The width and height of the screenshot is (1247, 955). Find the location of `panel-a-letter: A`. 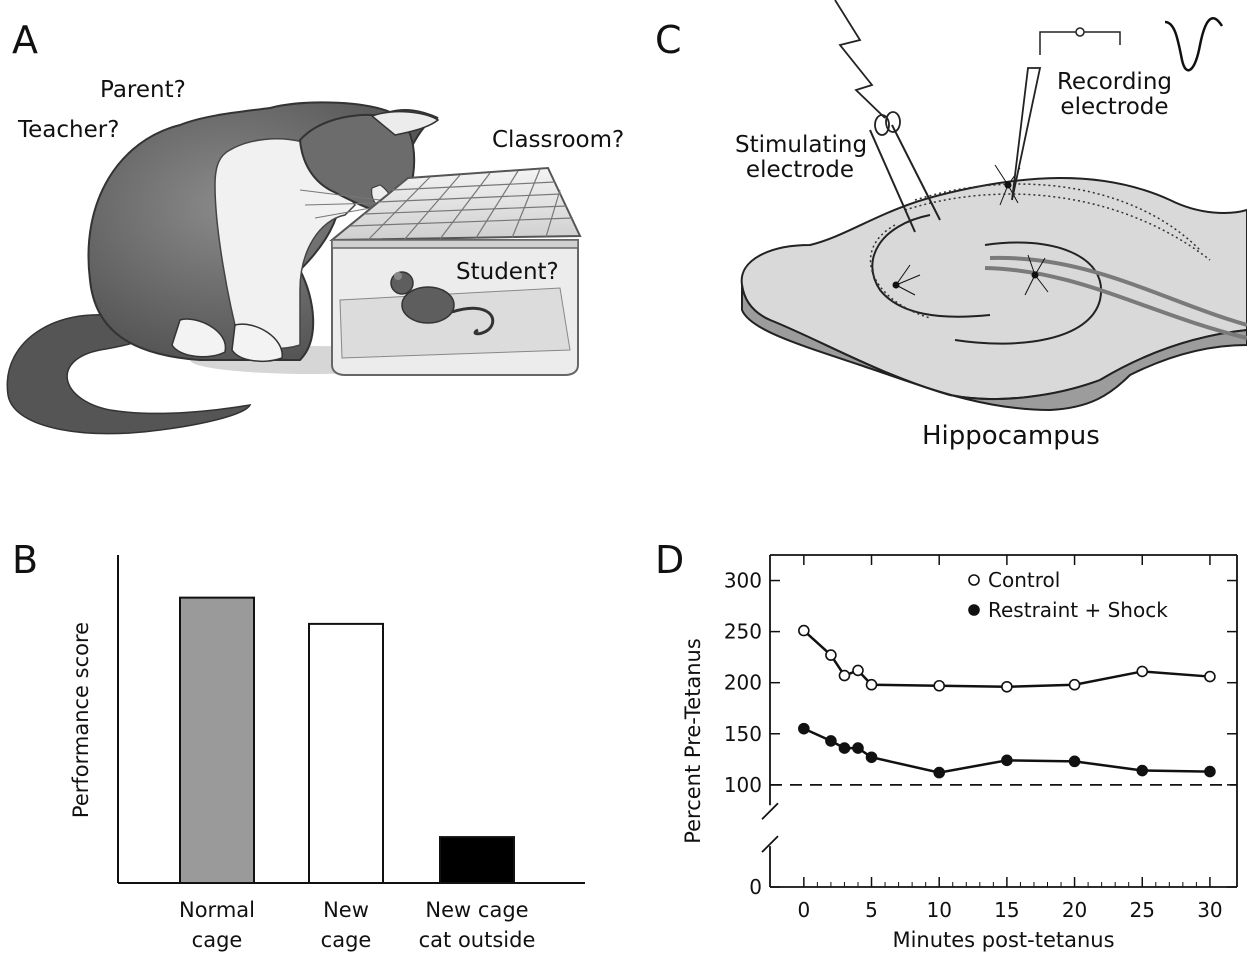

panel-a-letter: A is located at coordinates (25, 40).